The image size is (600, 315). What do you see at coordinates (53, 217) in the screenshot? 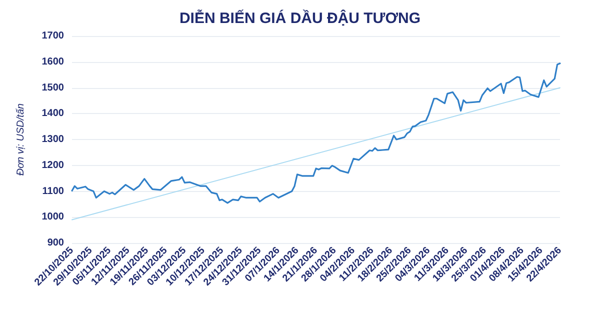
I see `y-tick-label: 1000` at bounding box center [53, 217].